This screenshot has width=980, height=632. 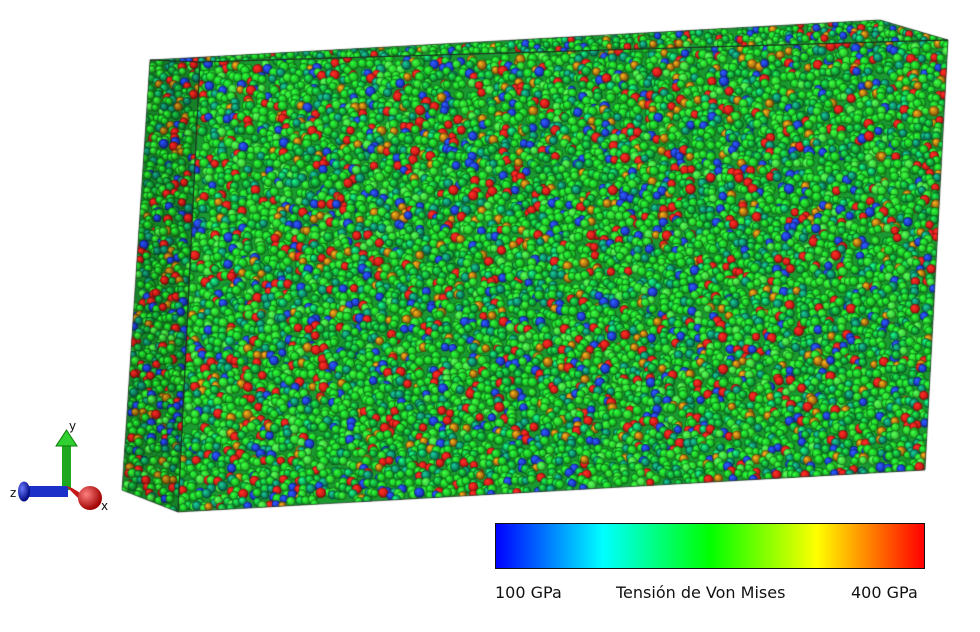 I want to click on colorbar-max-label: 400 GPa, so click(x=884, y=592).